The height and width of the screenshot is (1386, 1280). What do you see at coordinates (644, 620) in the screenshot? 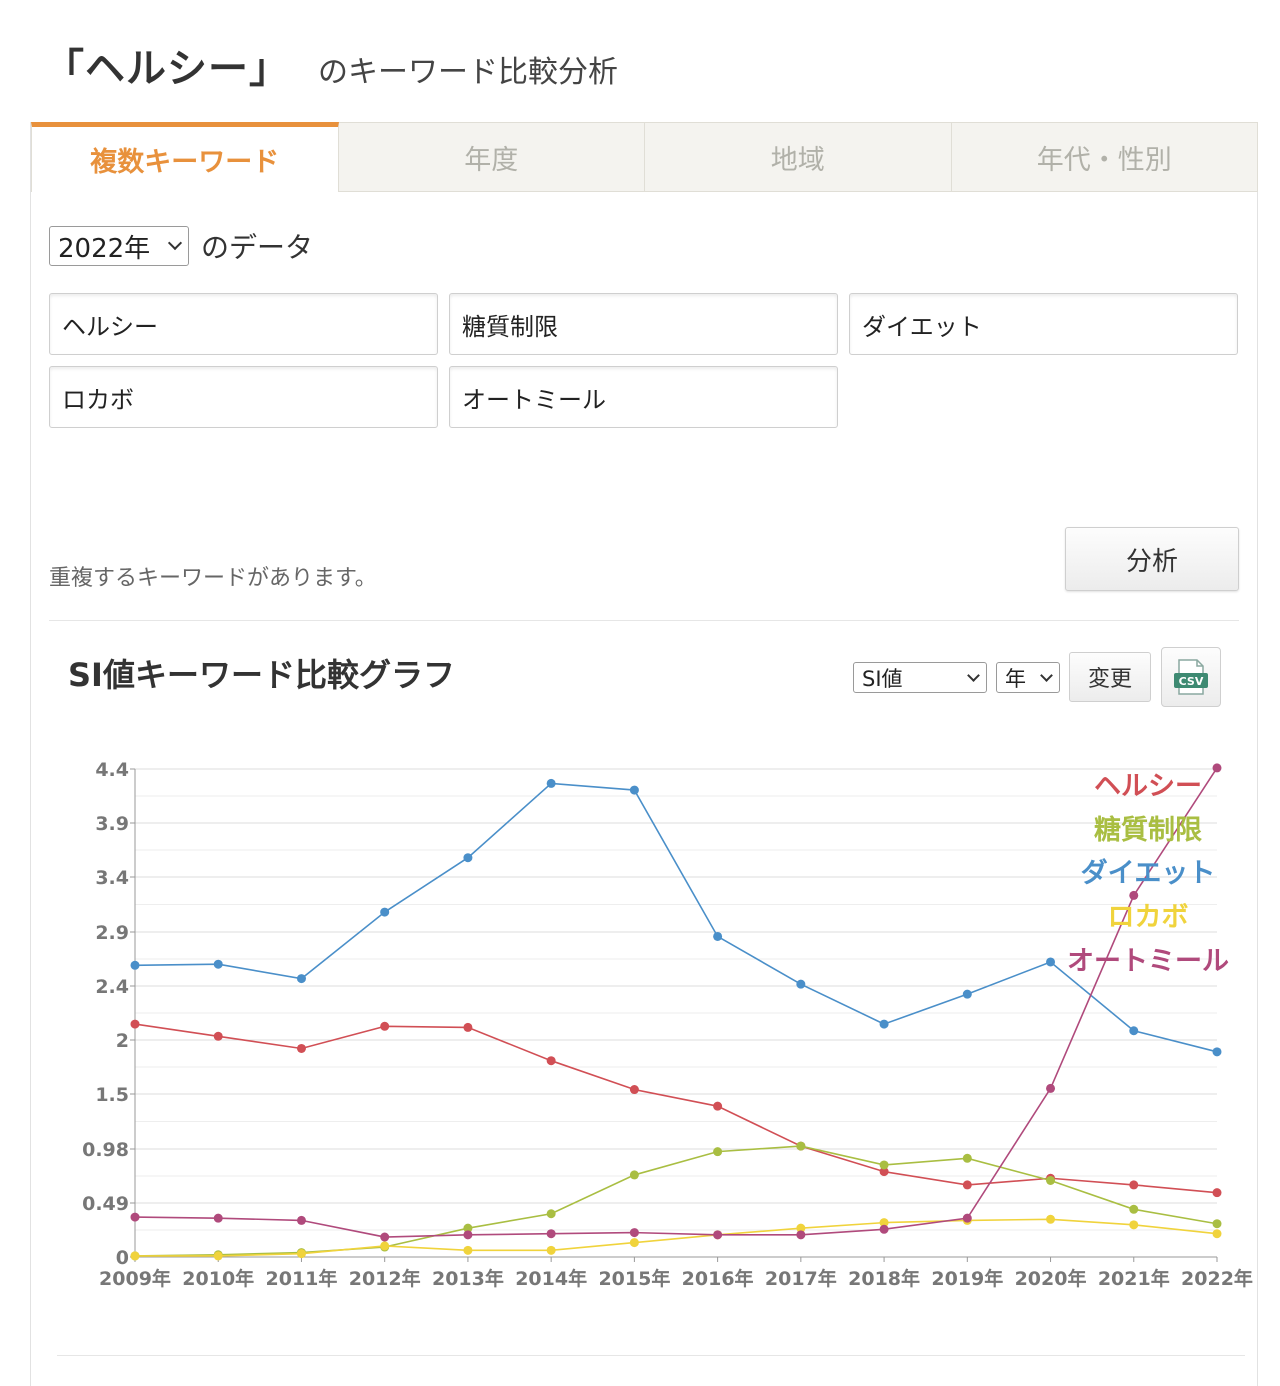
I see `section-divider` at bounding box center [644, 620].